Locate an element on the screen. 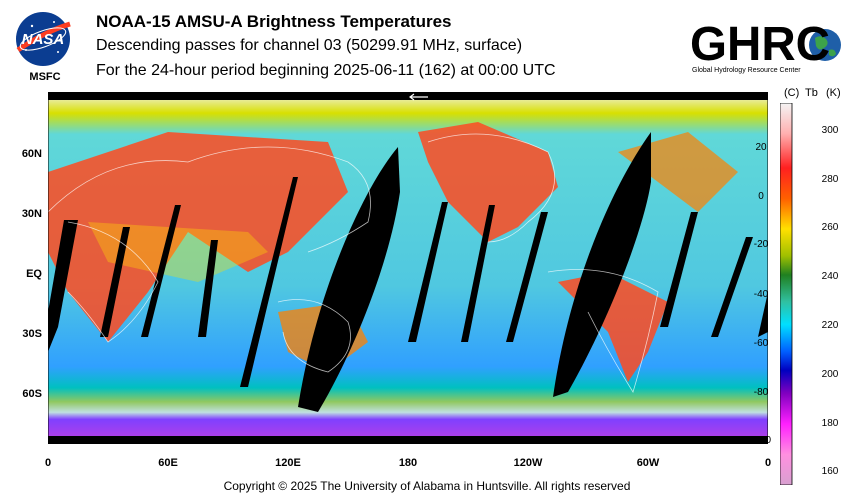 This screenshot has height=502, width=854. lat-label-60s: 60S is located at coordinates (32, 394).